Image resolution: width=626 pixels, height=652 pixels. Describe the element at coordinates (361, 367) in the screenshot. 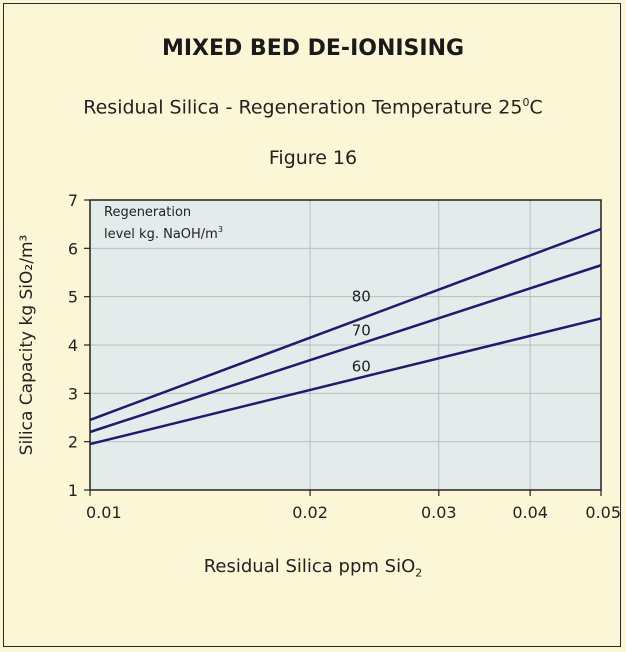

I see `series-label-60: 60` at that location.